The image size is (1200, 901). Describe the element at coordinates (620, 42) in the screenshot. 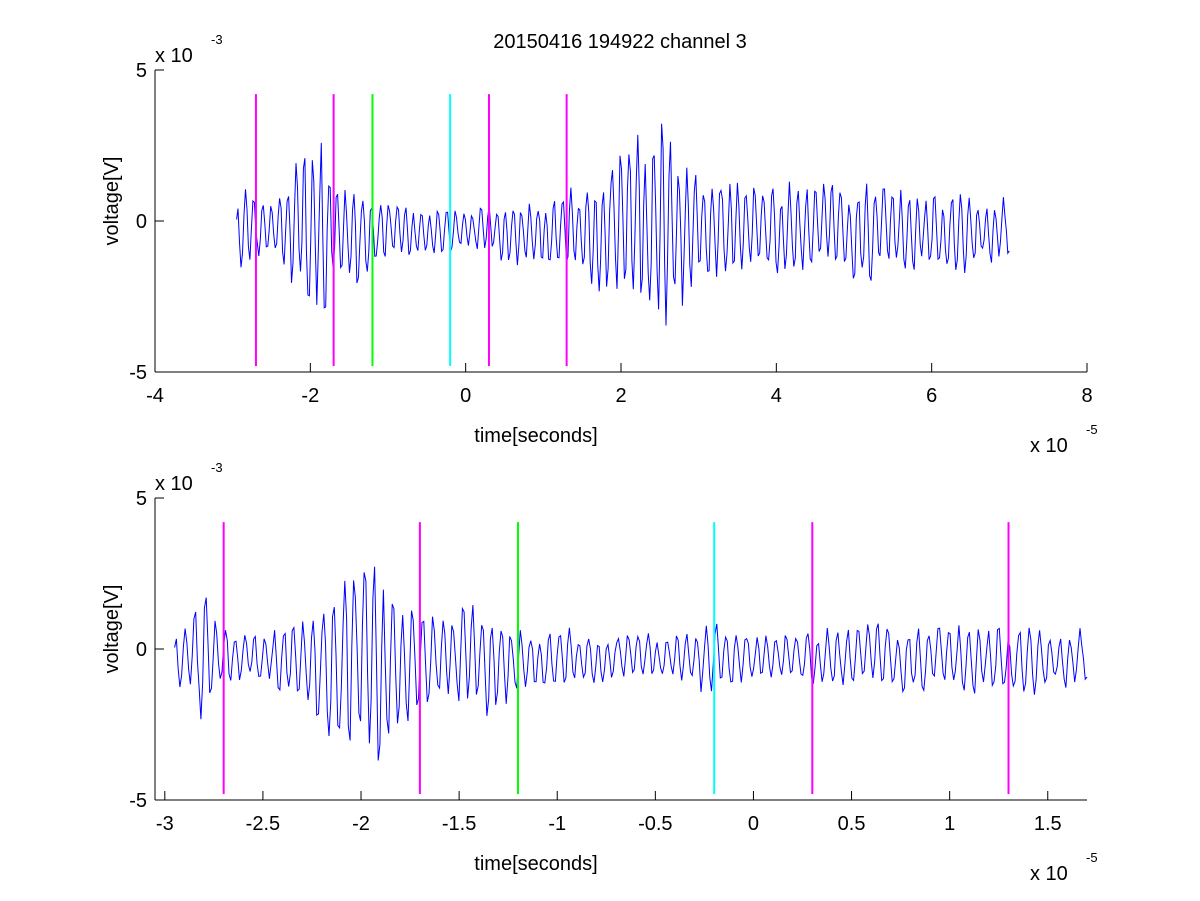

I see `chart-title: 20150416 194922 channel 3` at that location.